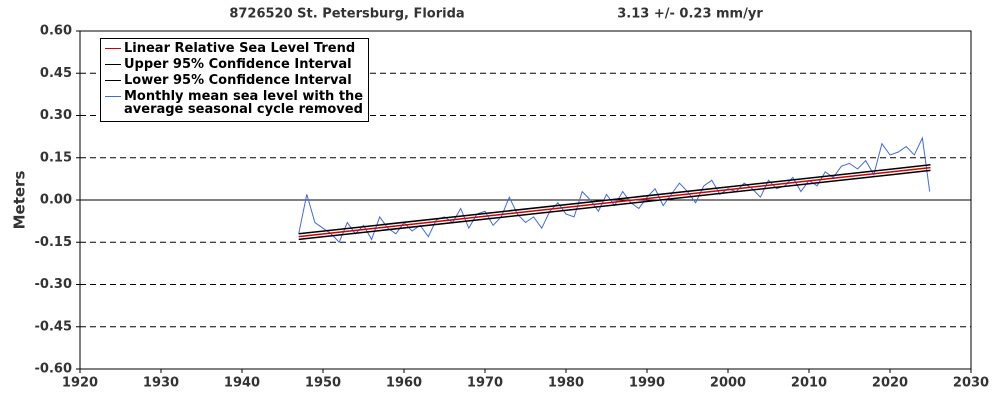  What do you see at coordinates (56, 73) in the screenshot?
I see `y-tick-label: 0.45` at bounding box center [56, 73].